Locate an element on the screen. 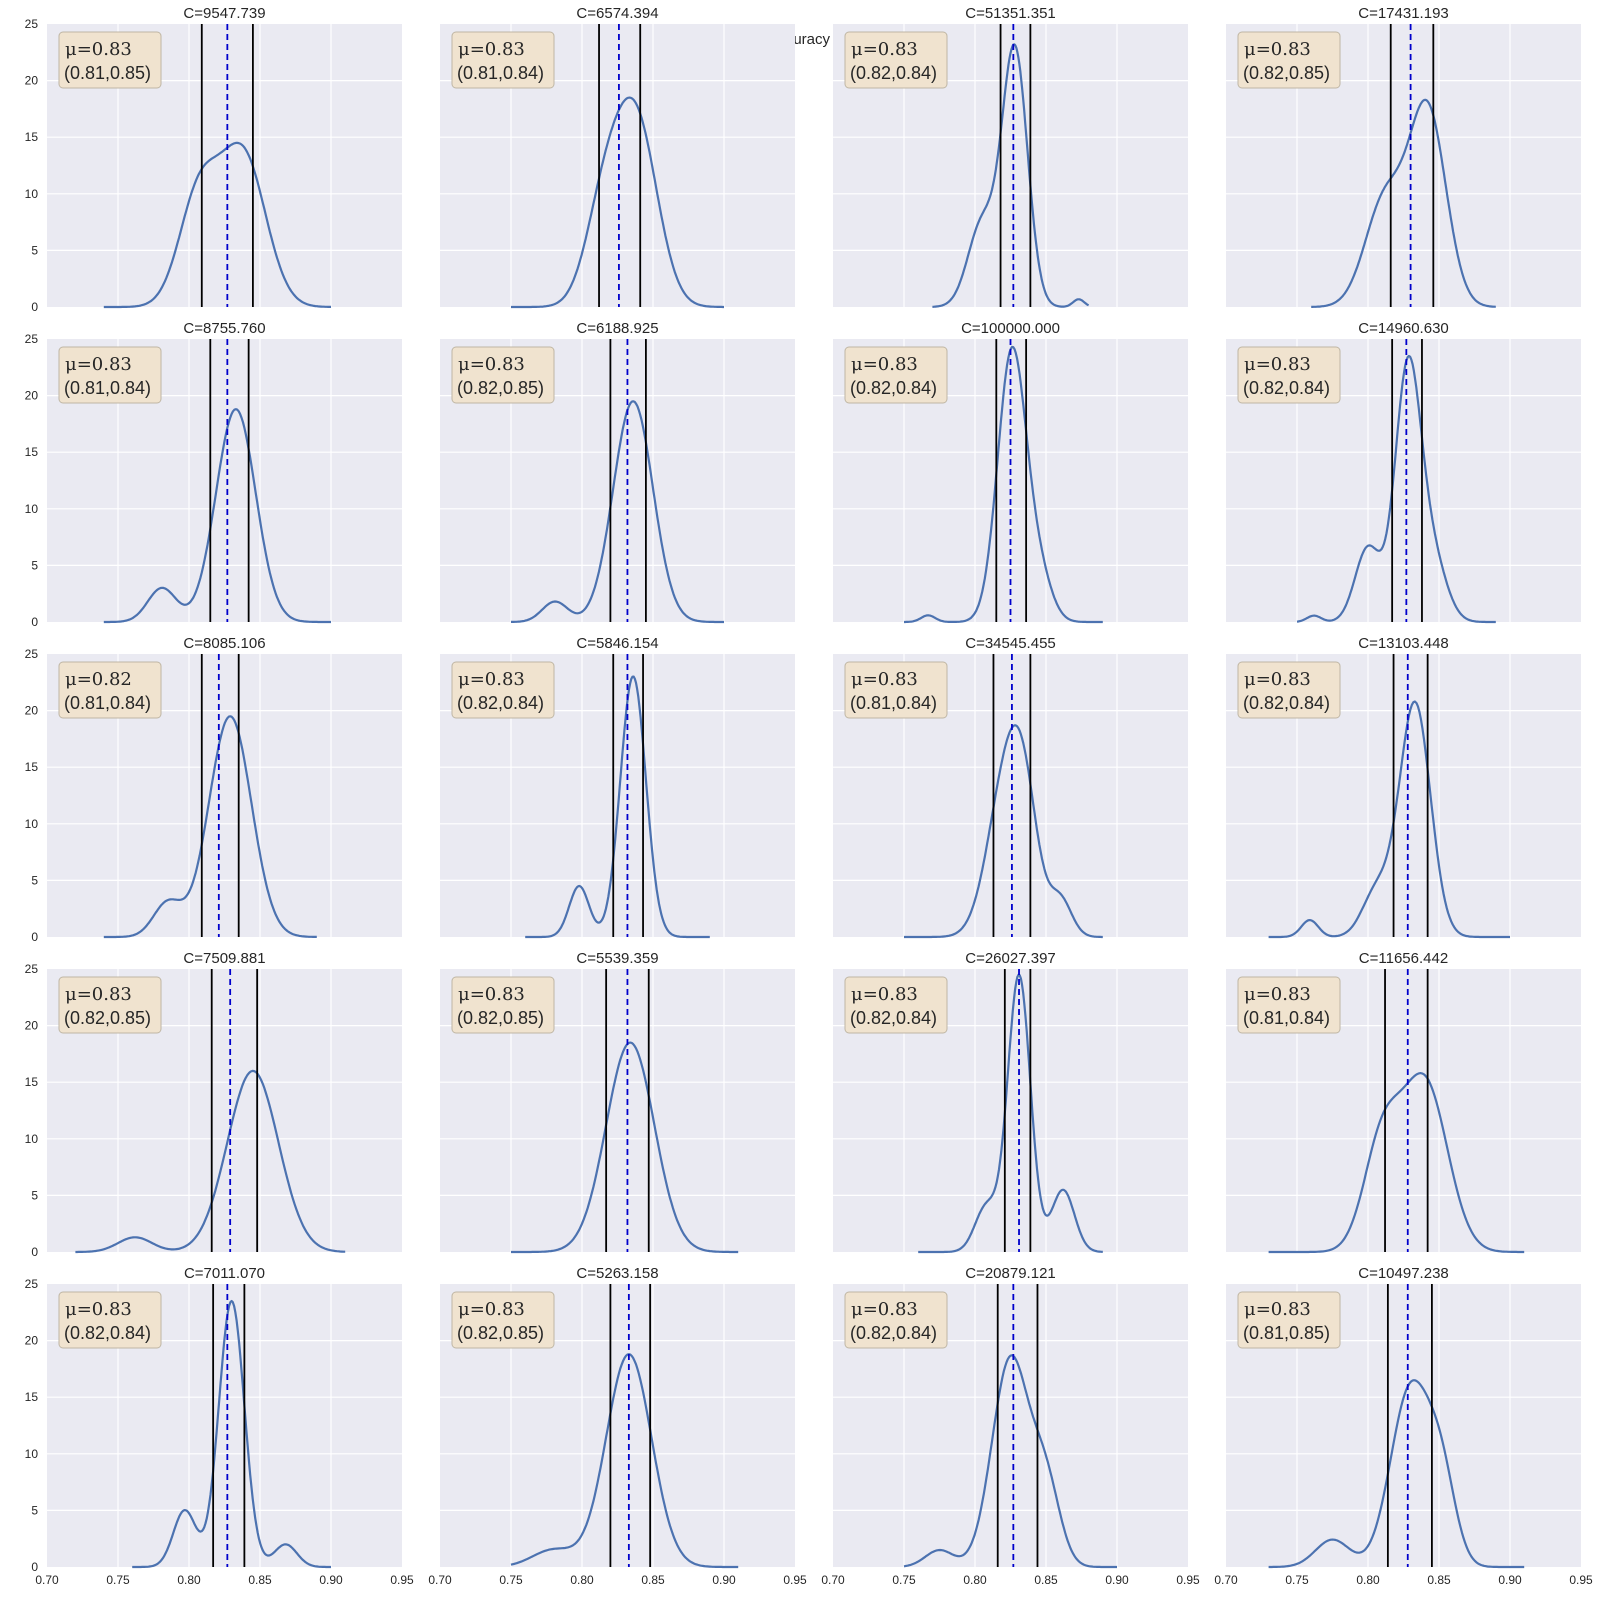 The height and width of the screenshot is (1600, 1600). subplot-panel: C=11656.442 μ=0.83 (0.81,0.84) is located at coordinates (1403, 1102).